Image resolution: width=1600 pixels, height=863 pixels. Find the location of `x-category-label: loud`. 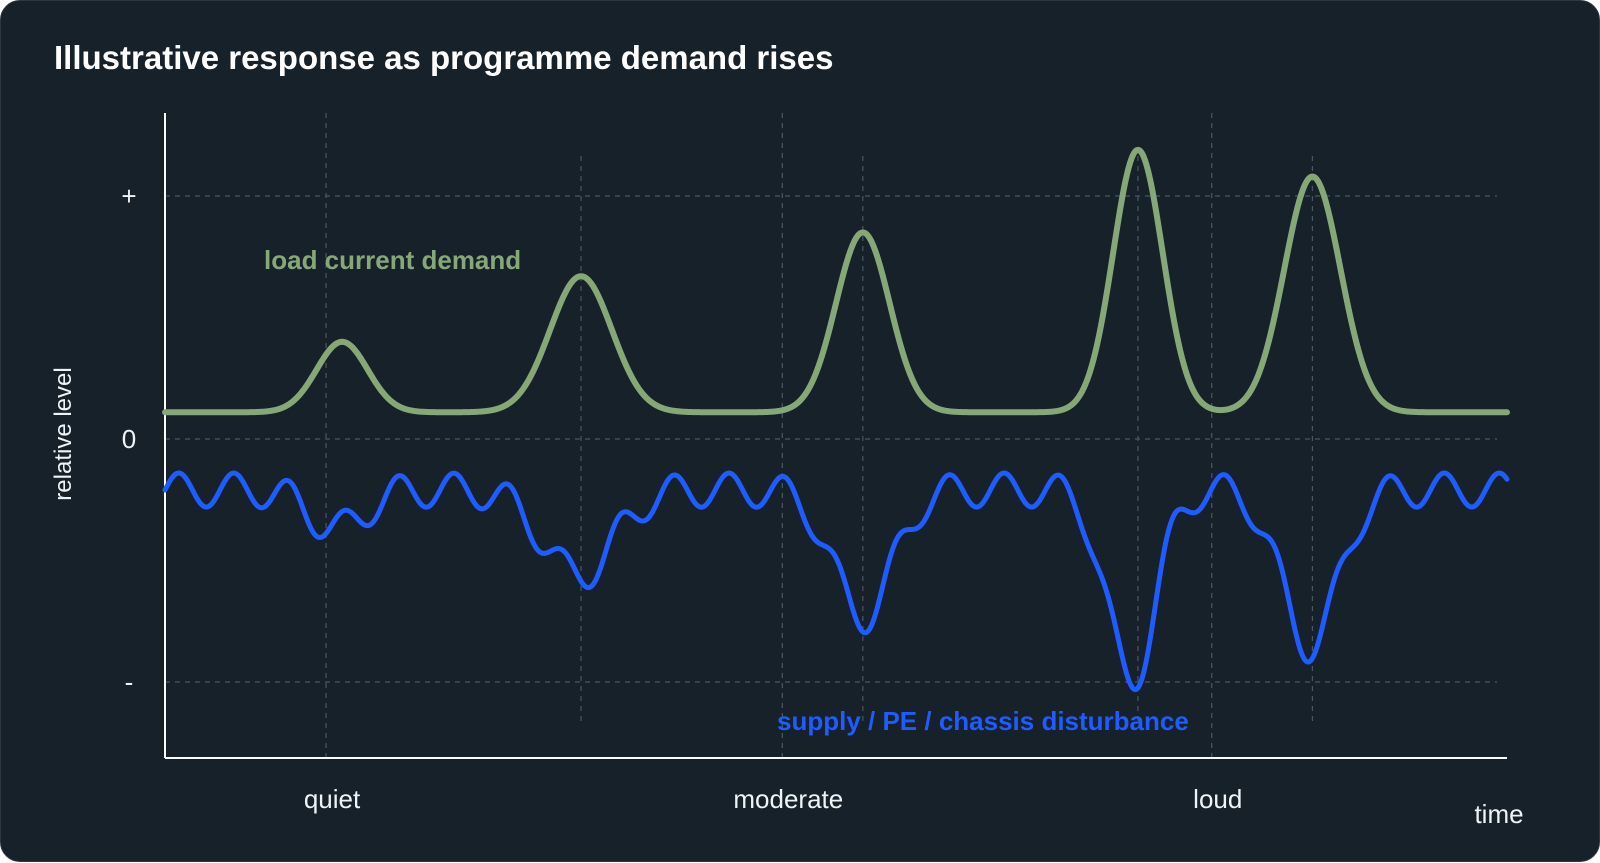

x-category-label: loud is located at coordinates (1217, 799).